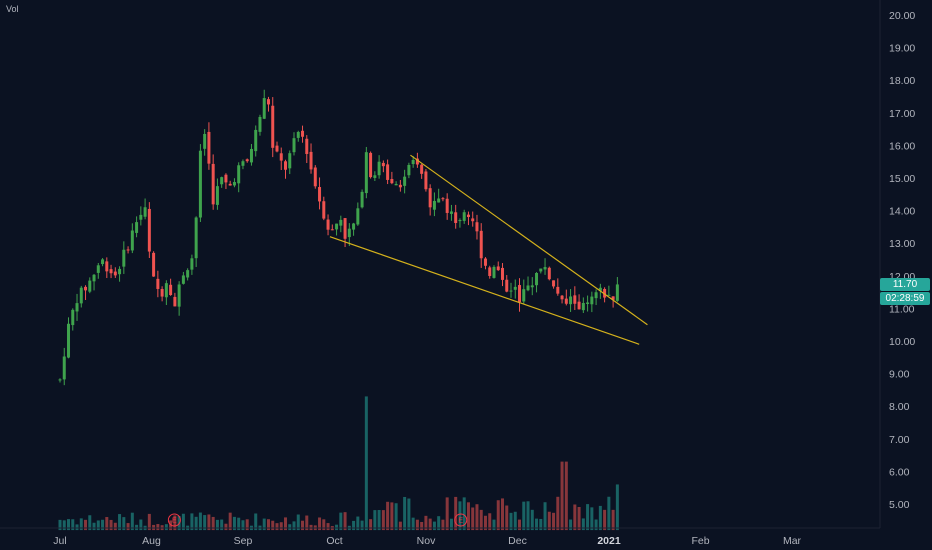  Describe the element at coordinates (427, 541) in the screenshot. I see `time-axis: Jul Aug Sep Oct Nov Dec 2021 Feb Mar` at that location.